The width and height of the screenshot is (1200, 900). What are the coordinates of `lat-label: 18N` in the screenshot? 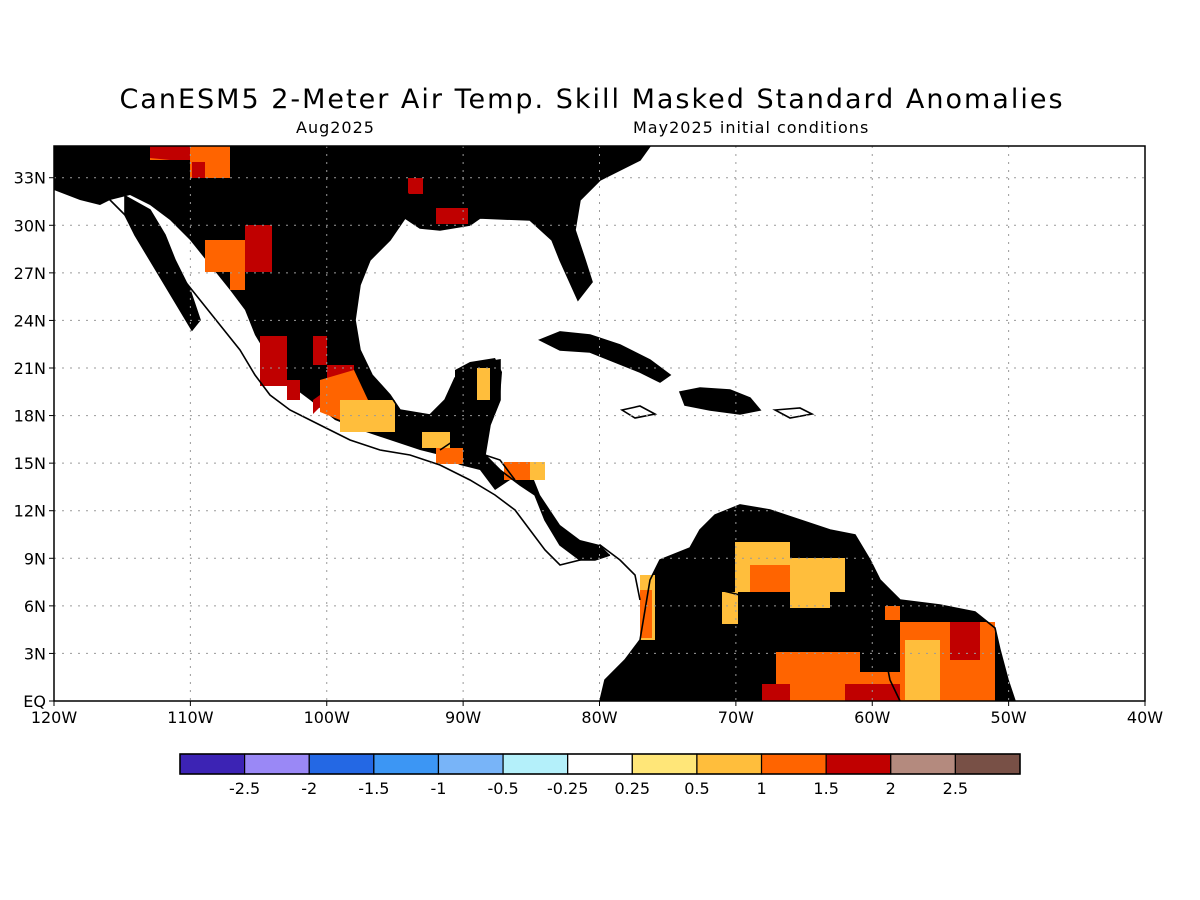 It's located at (30, 416).